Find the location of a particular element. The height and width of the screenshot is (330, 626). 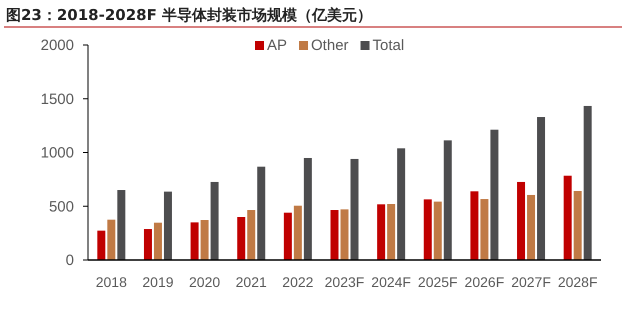

x-tick-label: 2020 is located at coordinates (204, 282).